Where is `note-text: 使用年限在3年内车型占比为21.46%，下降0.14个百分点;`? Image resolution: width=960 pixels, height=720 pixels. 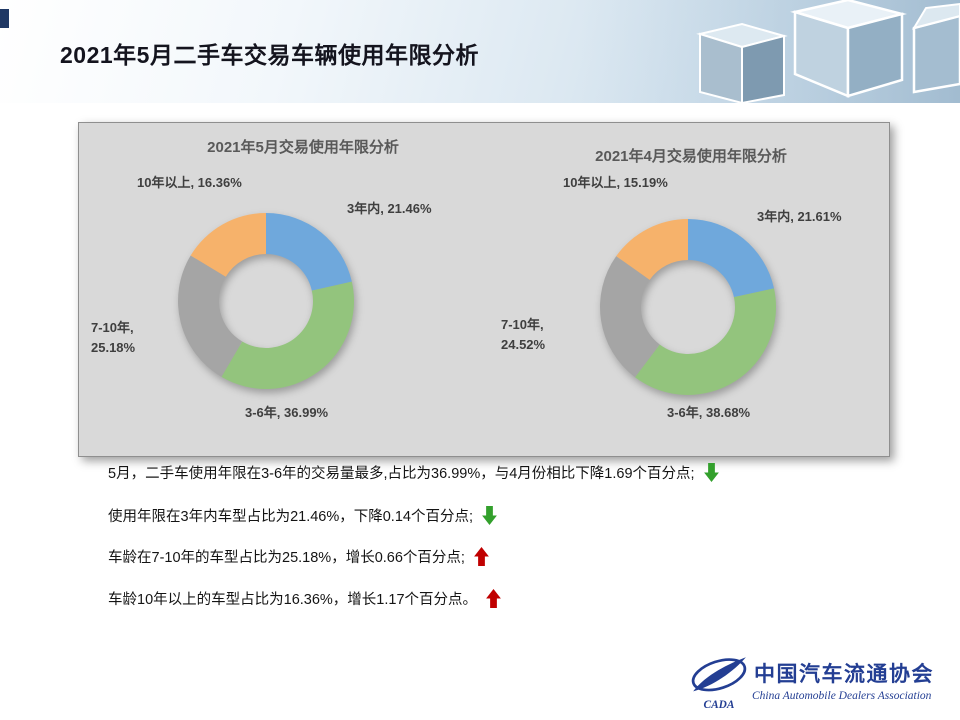 note-text: 使用年限在3年内车型占比为21.46%，下降0.14个百分点; is located at coordinates (290, 517).